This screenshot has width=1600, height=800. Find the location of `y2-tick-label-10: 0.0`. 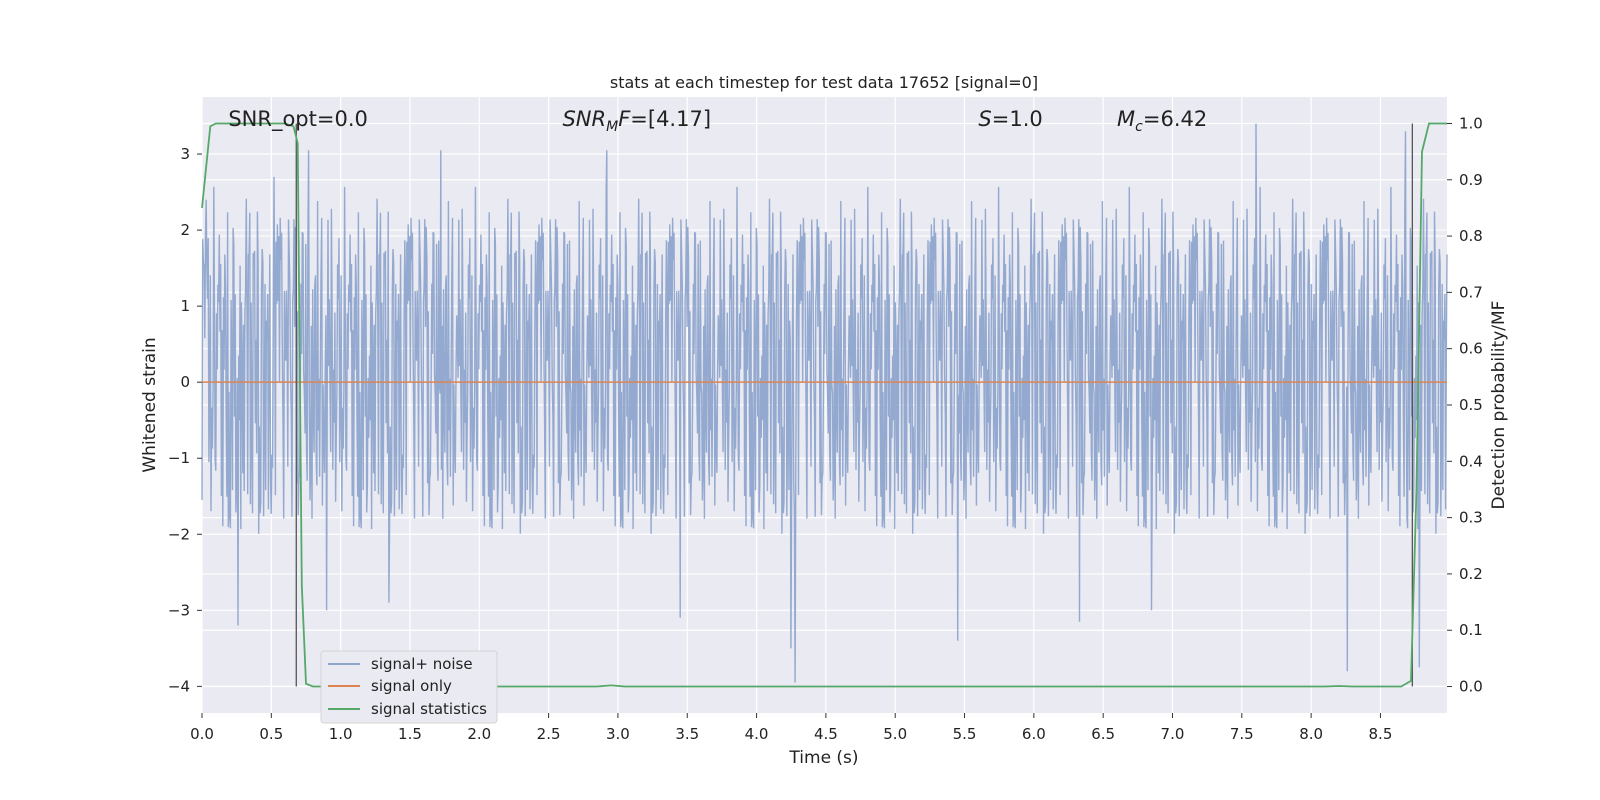

y2-tick-label-10: 0.0 is located at coordinates (1471, 687).